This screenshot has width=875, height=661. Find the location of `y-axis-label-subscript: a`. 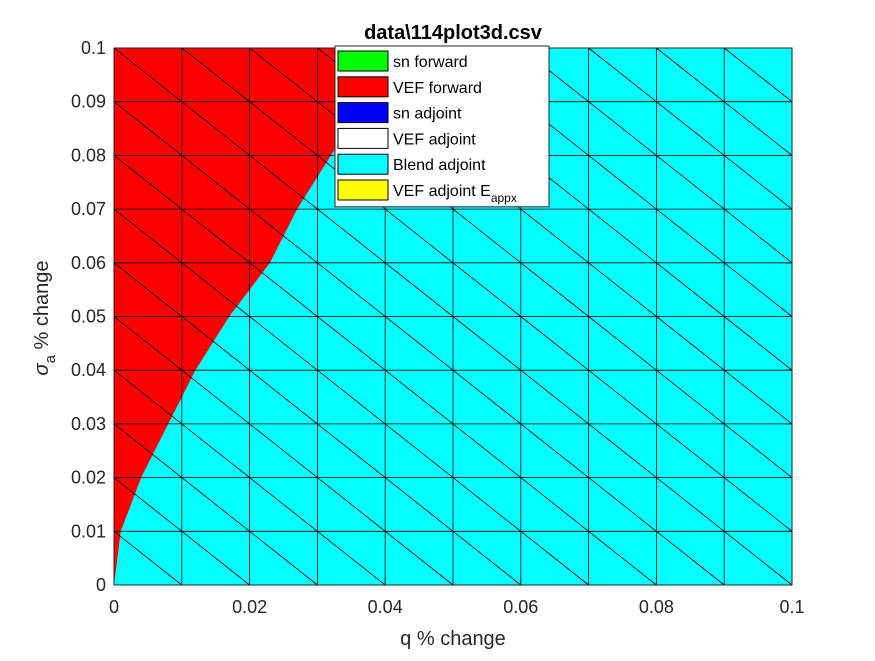

y-axis-label-subscript: a is located at coordinates (50, 358).